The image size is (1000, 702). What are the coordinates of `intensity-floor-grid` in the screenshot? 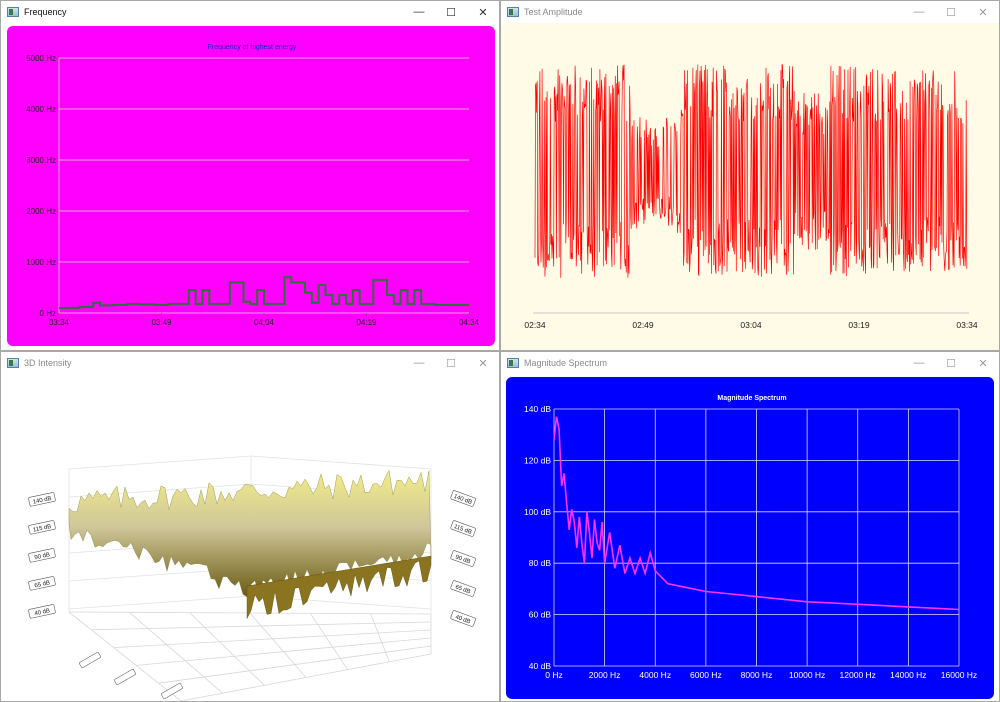 It's located at (250, 656).